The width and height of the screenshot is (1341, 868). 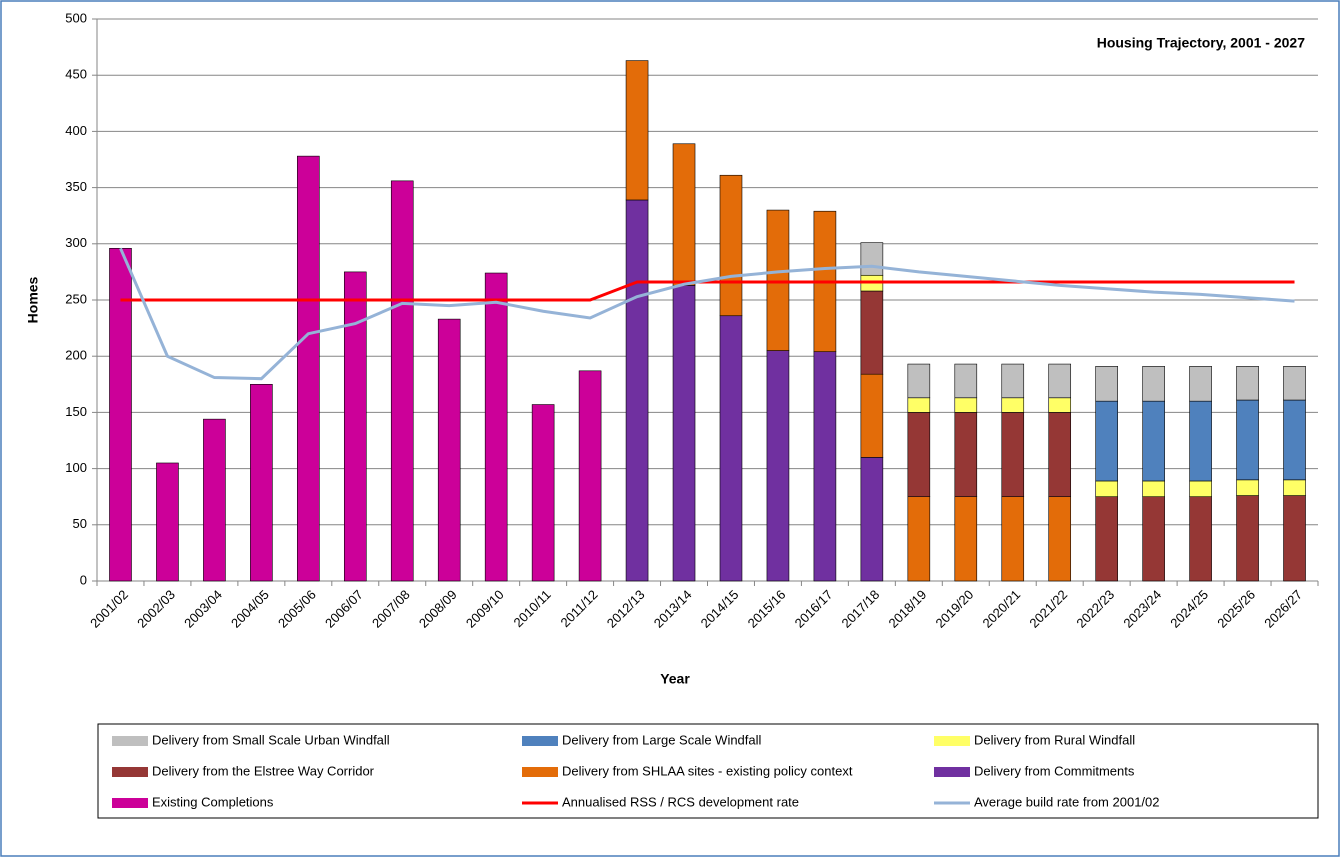 What do you see at coordinates (767, 609) in the screenshot?
I see `x-tick-label: 2015/16` at bounding box center [767, 609].